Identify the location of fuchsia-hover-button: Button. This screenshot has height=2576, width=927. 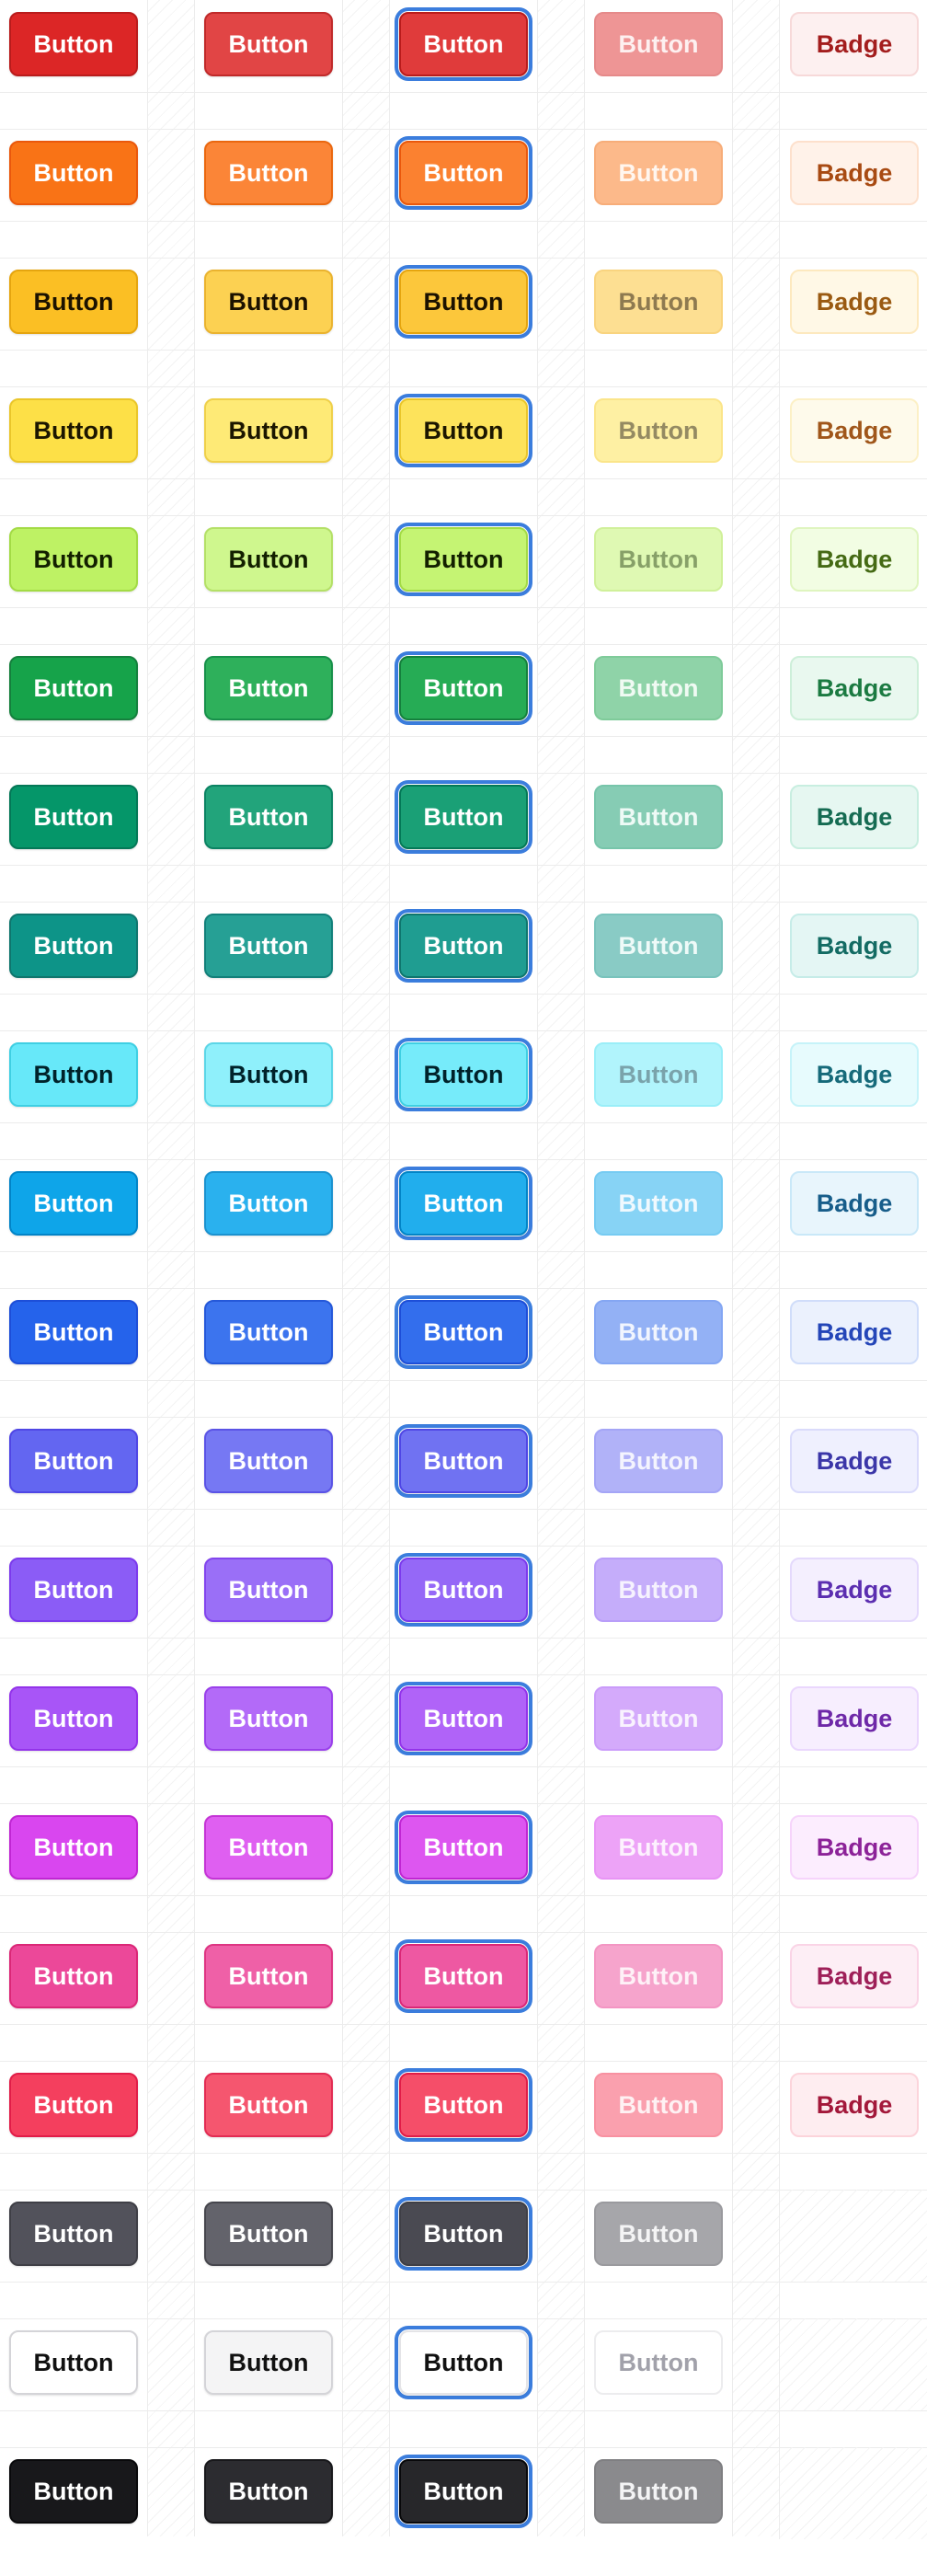
(268, 1847).